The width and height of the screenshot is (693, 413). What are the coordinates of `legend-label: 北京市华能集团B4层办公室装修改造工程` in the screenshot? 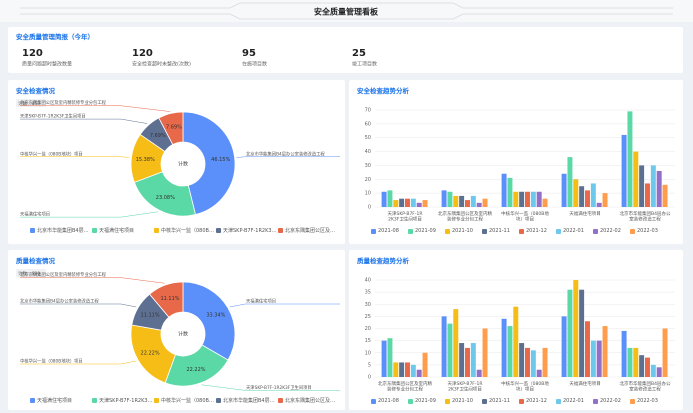 It's located at (64, 231).